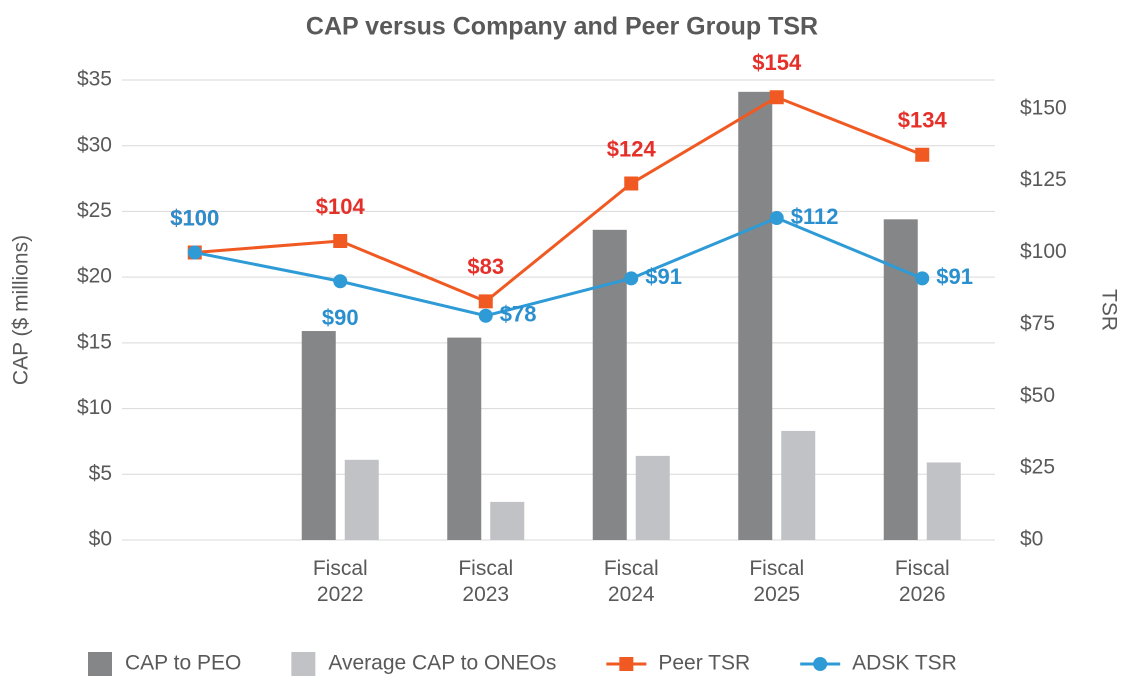  Describe the element at coordinates (94, 79) in the screenshot. I see `y-tick-label: $35` at that location.